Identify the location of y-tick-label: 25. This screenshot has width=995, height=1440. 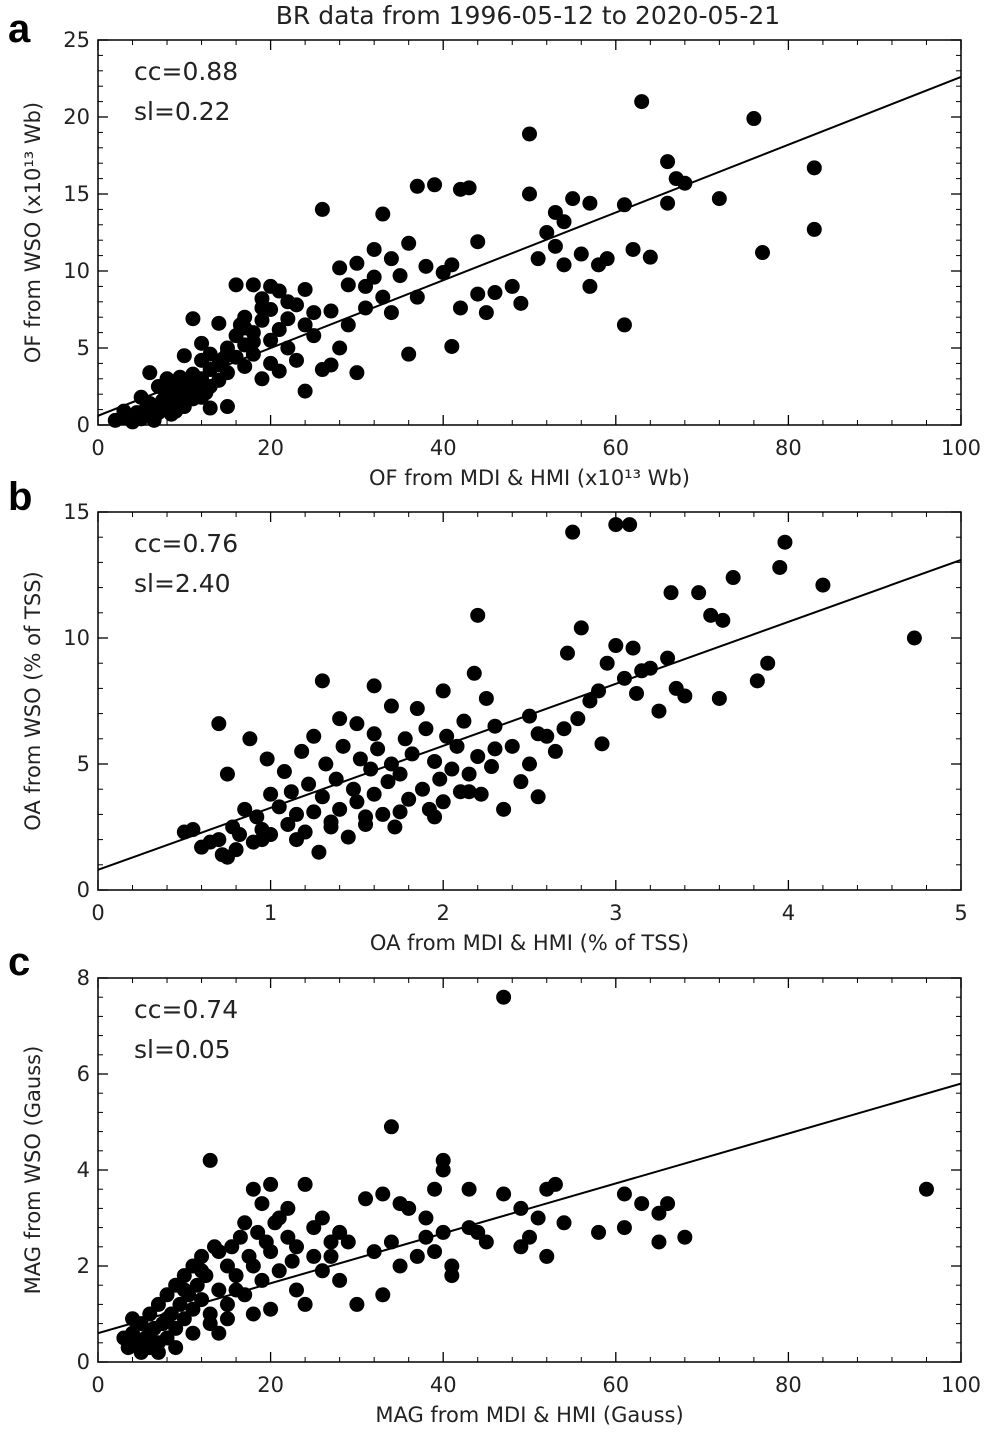
(76, 40).